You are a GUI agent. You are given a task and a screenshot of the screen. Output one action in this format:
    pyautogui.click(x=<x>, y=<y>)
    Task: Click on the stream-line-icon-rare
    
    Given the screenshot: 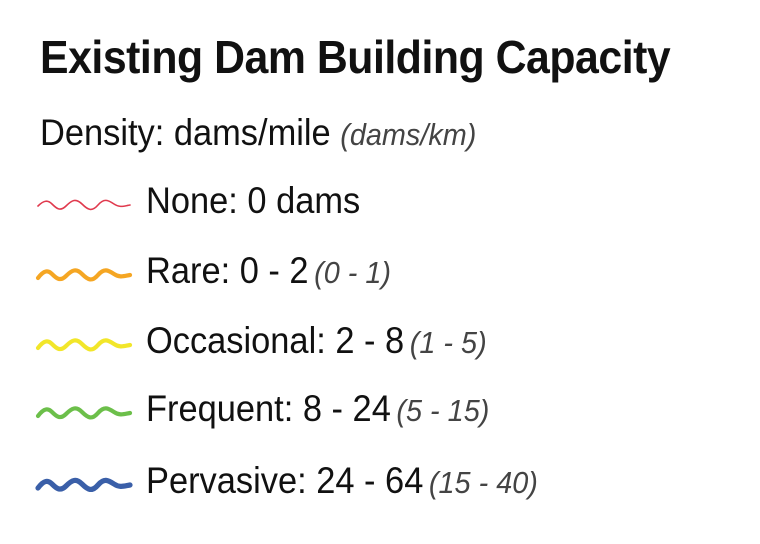 What is the action you would take?
    pyautogui.click(x=84, y=275)
    